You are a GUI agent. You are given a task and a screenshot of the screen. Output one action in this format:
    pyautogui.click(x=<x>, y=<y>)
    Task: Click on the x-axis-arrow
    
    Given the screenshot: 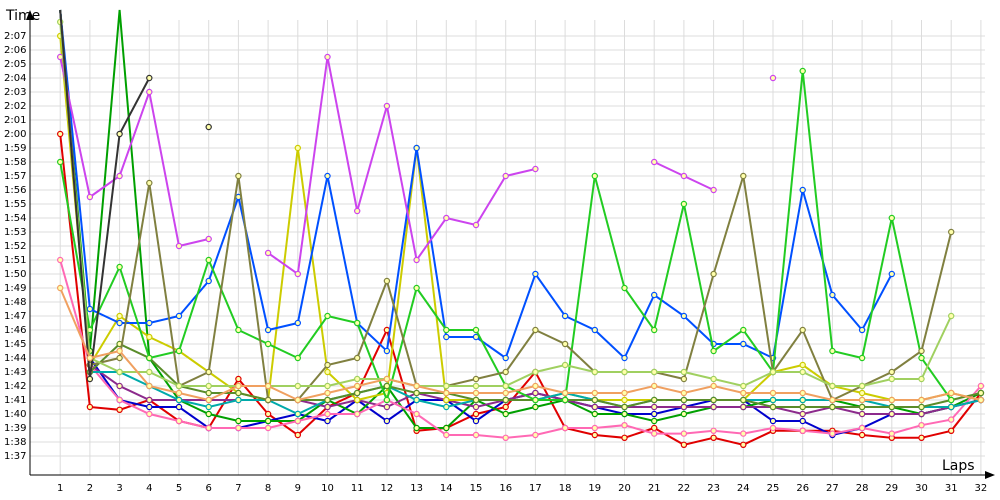 What is the action you would take?
    pyautogui.click(x=990, y=475)
    